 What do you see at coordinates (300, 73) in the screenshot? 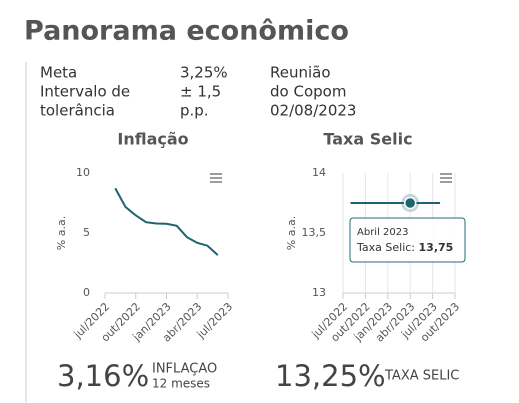
I see `info-meeting: Reunião` at bounding box center [300, 73].